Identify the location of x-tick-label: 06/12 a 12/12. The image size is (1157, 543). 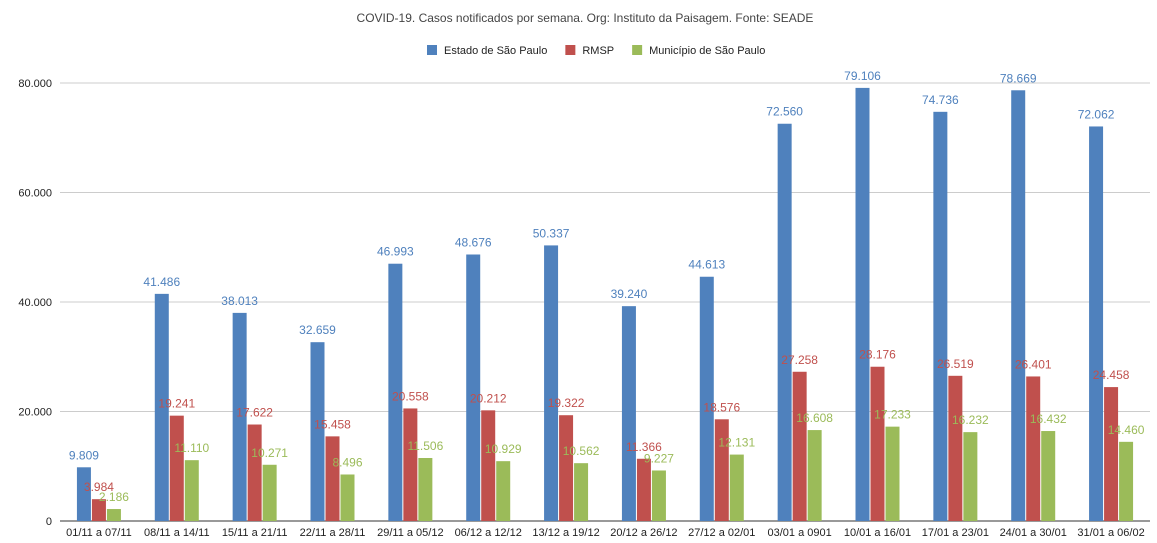
(488, 532).